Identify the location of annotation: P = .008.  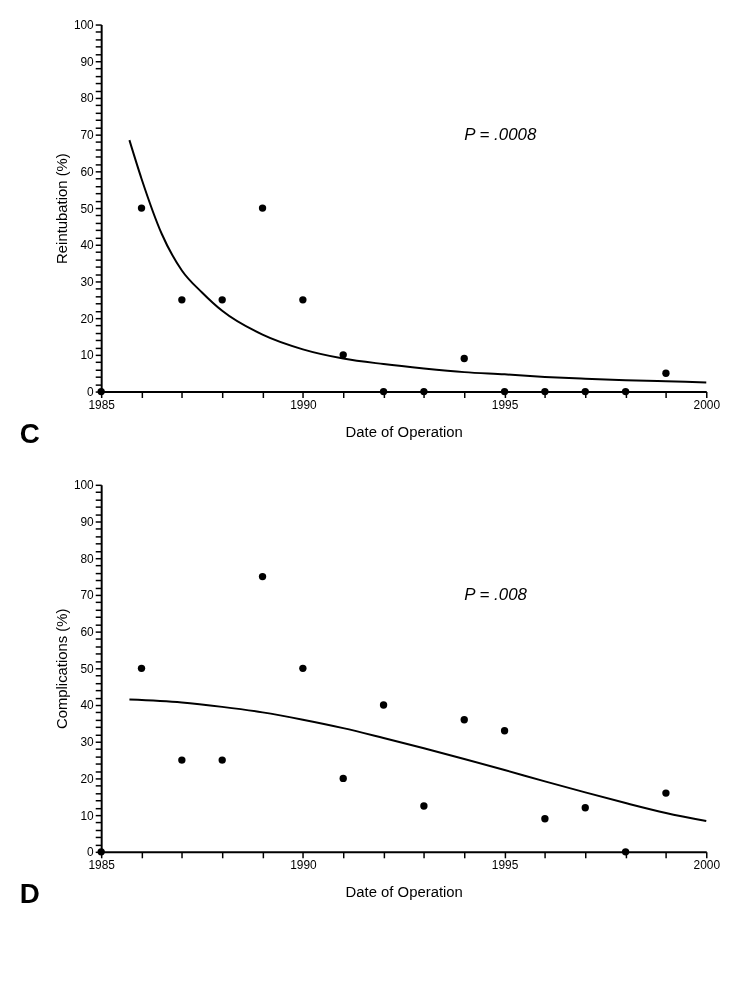
(496, 594).